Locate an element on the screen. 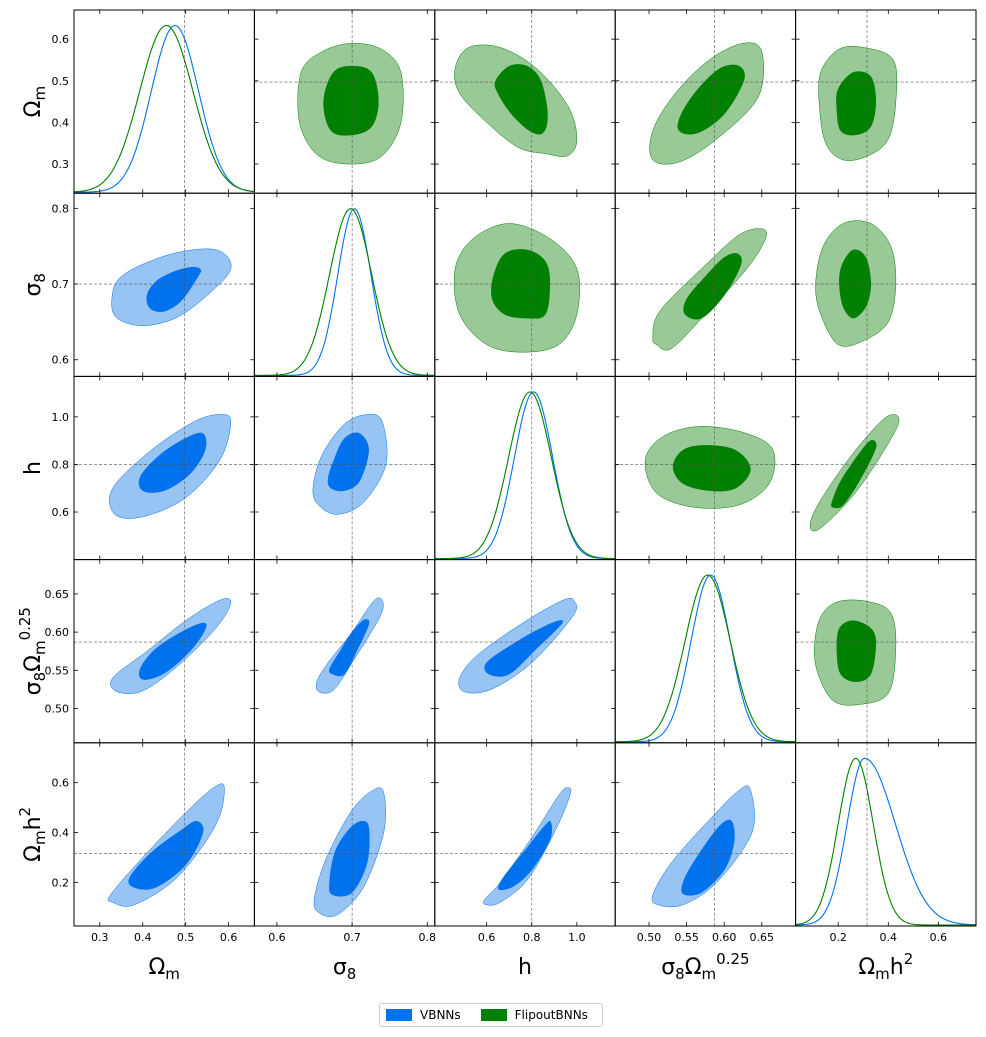 This screenshot has width=986, height=1037. x-tick-label-s8om-1: 0.55 is located at coordinates (686, 937).